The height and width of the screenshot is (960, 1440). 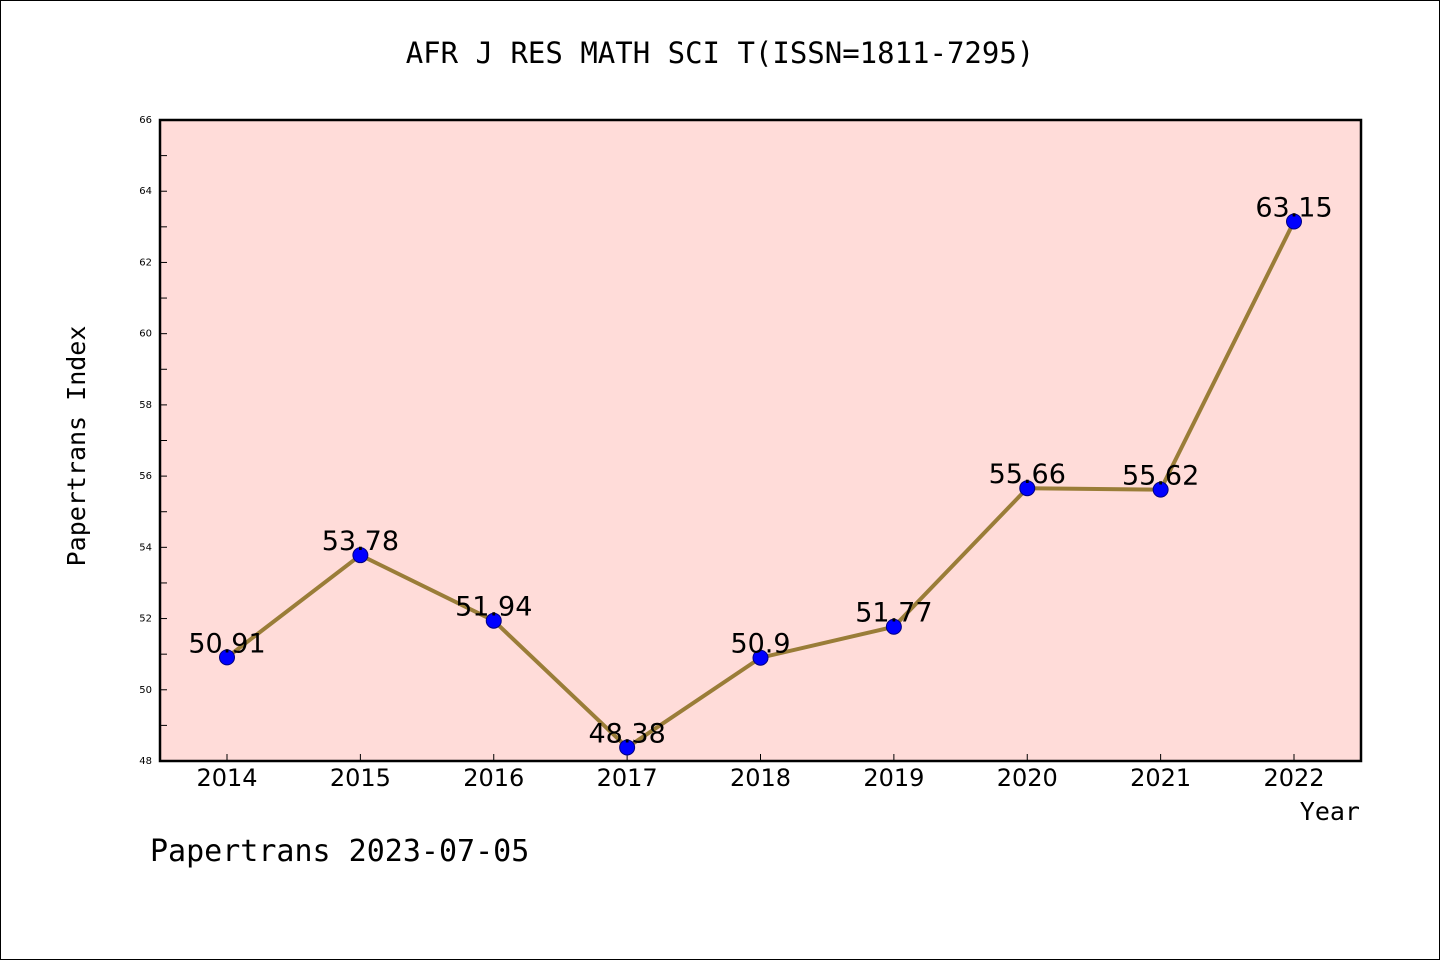 I want to click on y-tick-label: 58, so click(x=145, y=405).